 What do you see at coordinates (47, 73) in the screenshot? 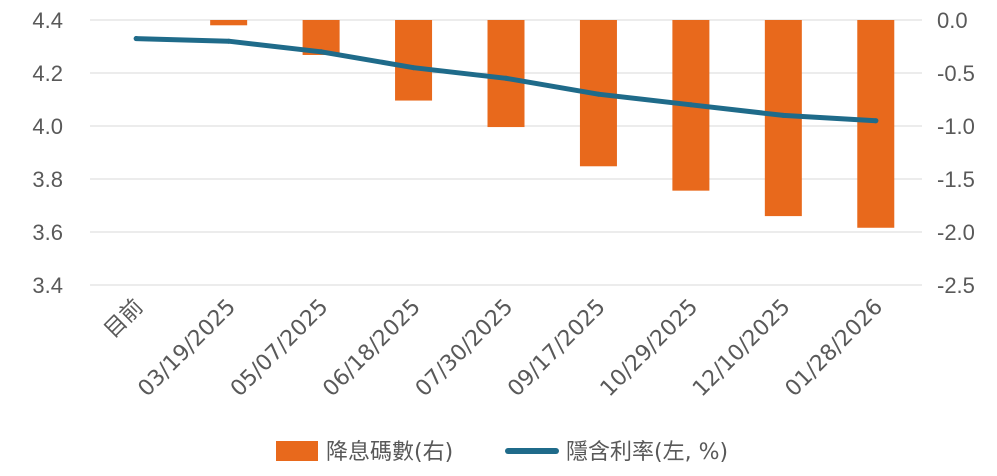
I see `left-tick-label: 4.2` at bounding box center [47, 73].